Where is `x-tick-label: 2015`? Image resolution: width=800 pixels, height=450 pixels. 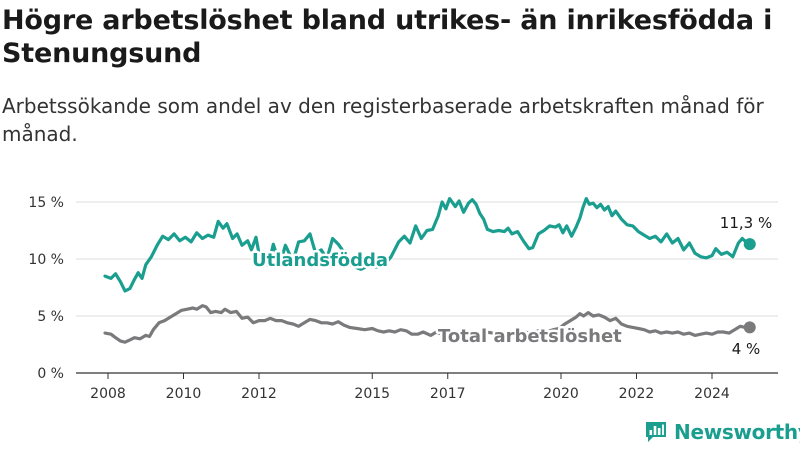
x-tick-label: 2015 is located at coordinates (372, 394).